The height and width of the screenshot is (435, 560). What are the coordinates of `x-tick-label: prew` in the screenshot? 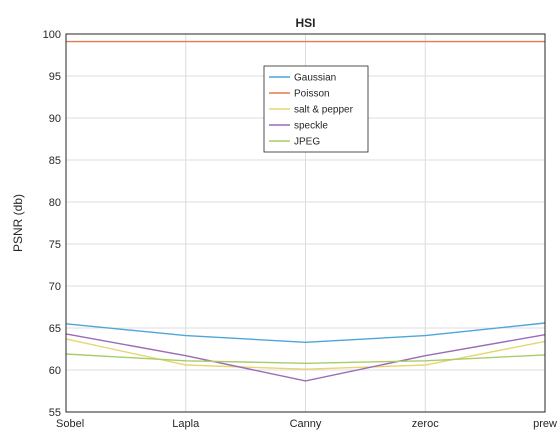 It's located at (545, 424).